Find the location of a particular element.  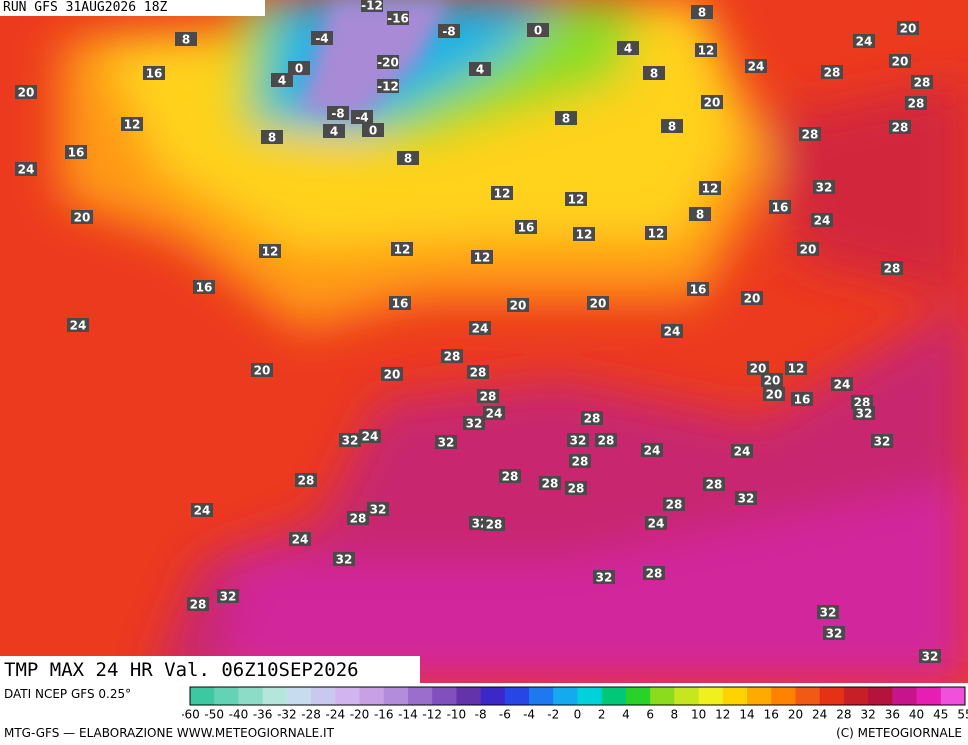

legend-tick: -12 is located at coordinates (432, 715).